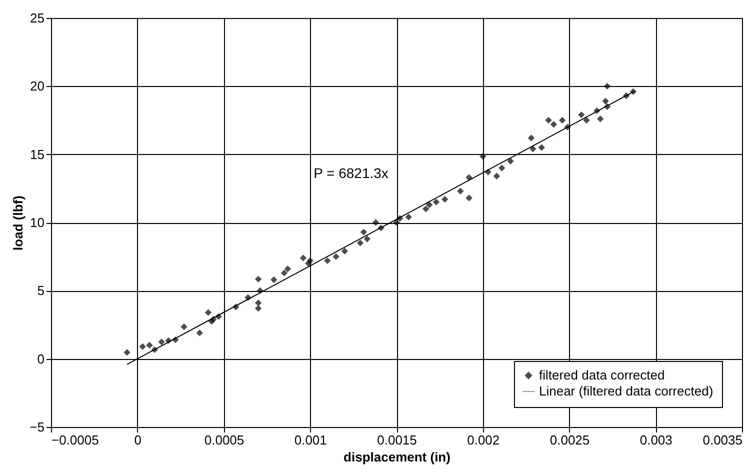 The width and height of the screenshot is (755, 476). What do you see at coordinates (37, 18) in the screenshot?
I see `y-tick-label: 25` at bounding box center [37, 18].